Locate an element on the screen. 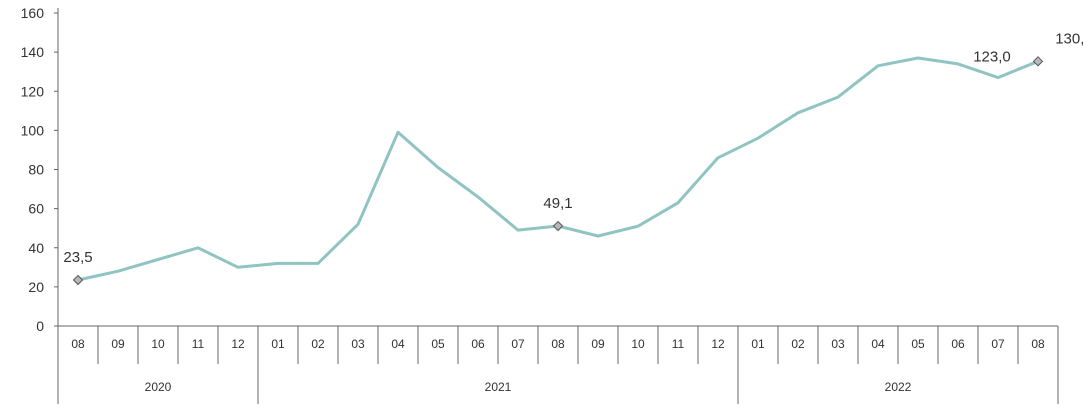  y-tick-label: 160 is located at coordinates (33, 13).